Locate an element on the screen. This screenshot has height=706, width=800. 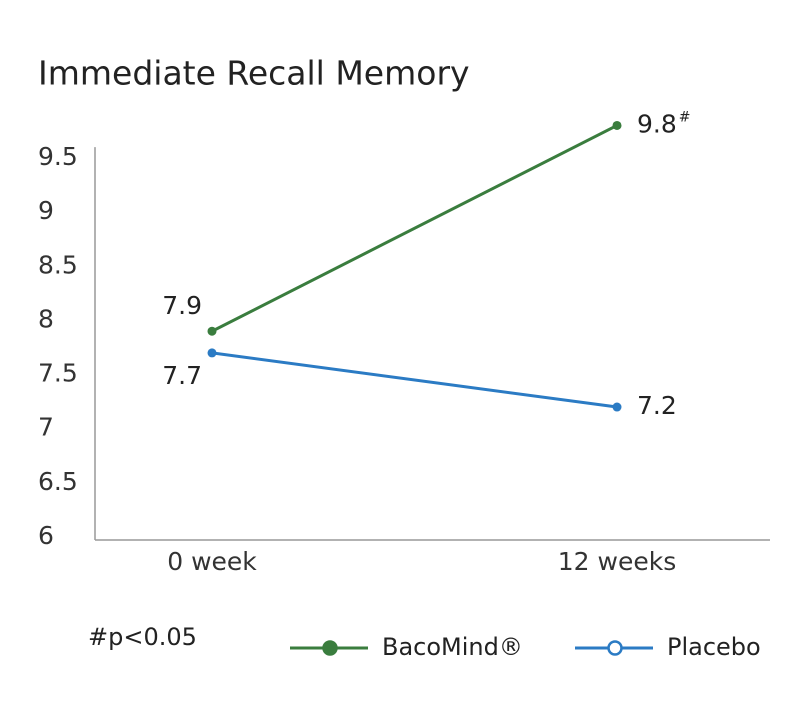
data-label: 7.2 is located at coordinates (657, 405).